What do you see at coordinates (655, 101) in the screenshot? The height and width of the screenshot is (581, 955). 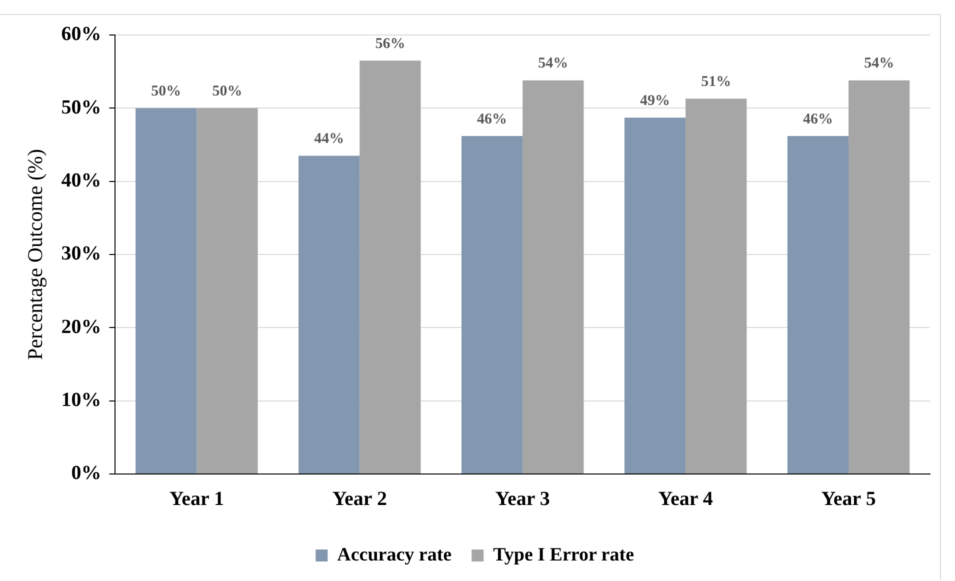 I see `data-label: 49%` at bounding box center [655, 101].